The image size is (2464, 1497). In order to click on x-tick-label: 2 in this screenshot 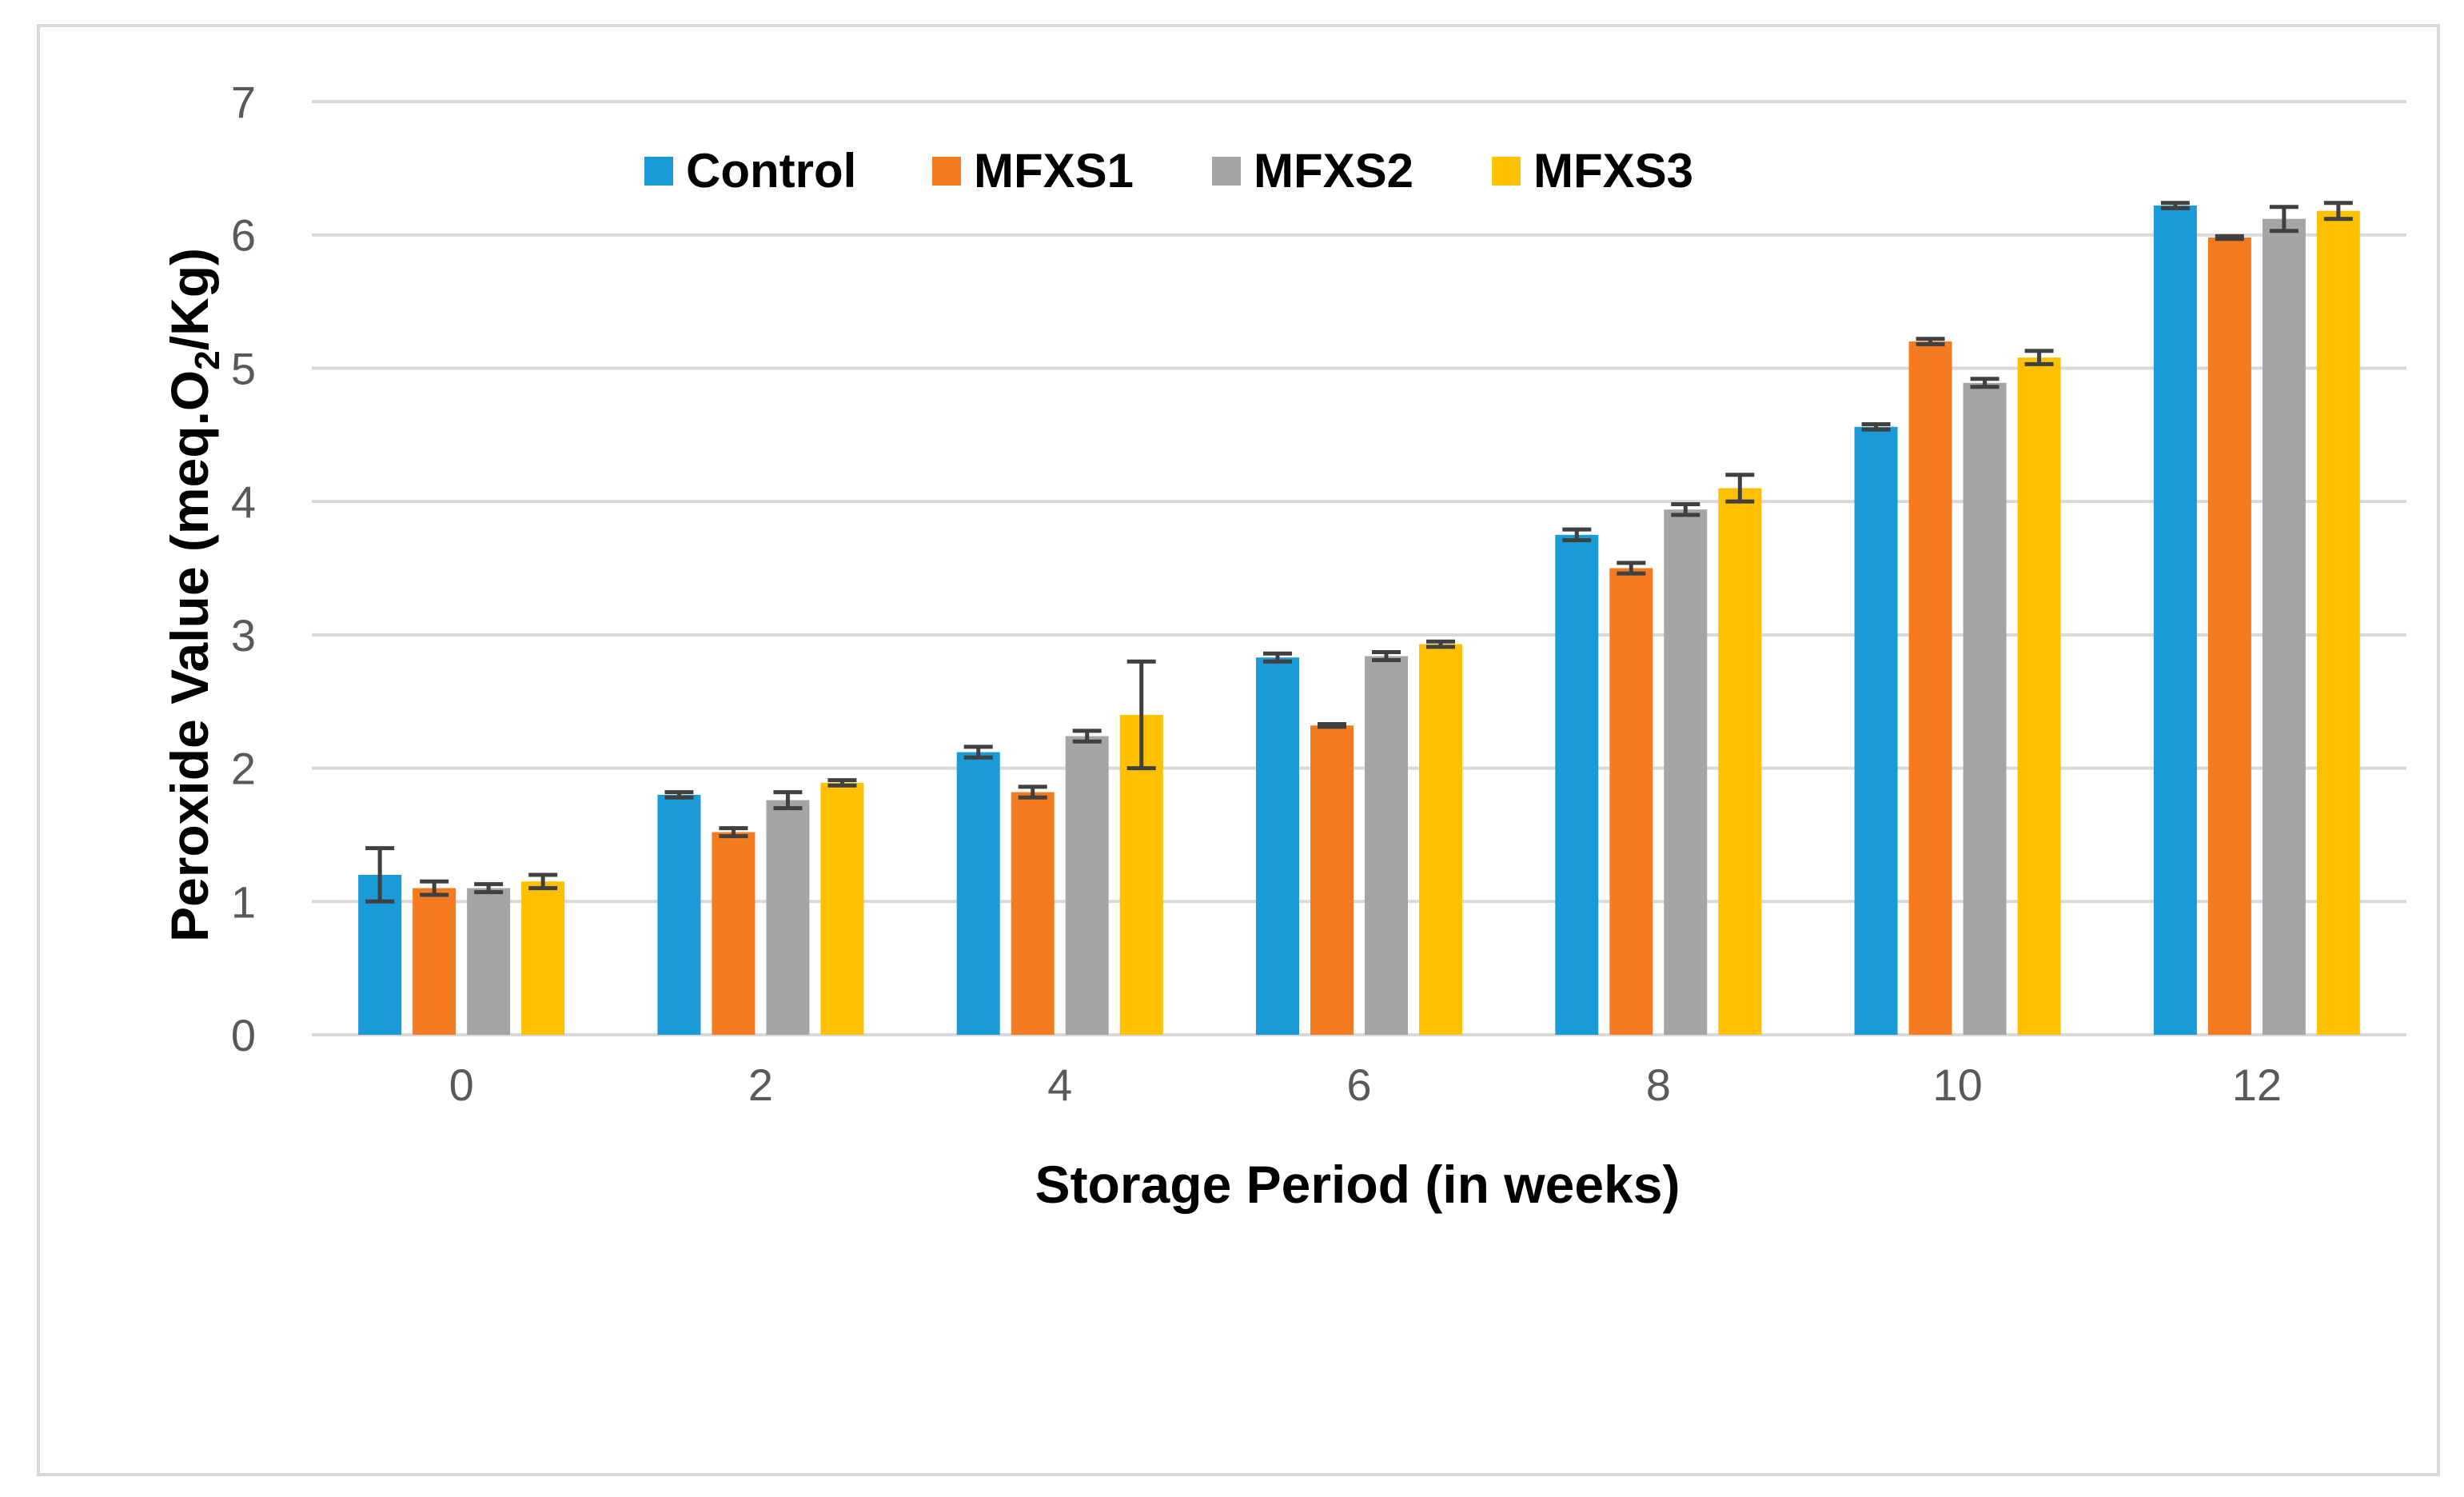, I will do `click(760, 1085)`.